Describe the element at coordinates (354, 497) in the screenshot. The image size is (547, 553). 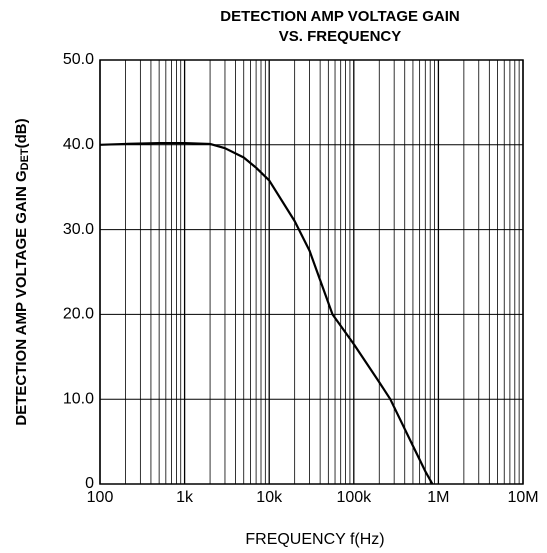
I see `x-tick-label: 100k` at that location.